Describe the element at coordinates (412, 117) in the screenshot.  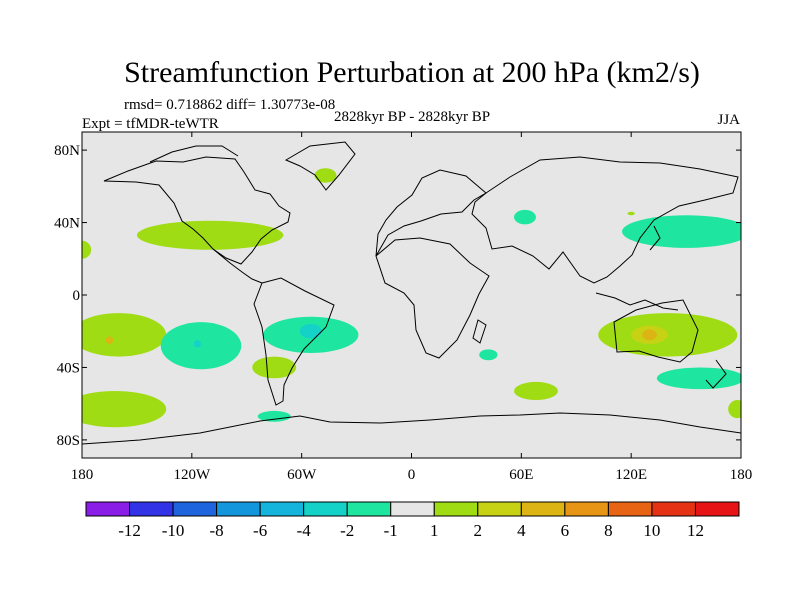
I see `period-label: 2828kyr BP - 2828kyr BP` at that location.